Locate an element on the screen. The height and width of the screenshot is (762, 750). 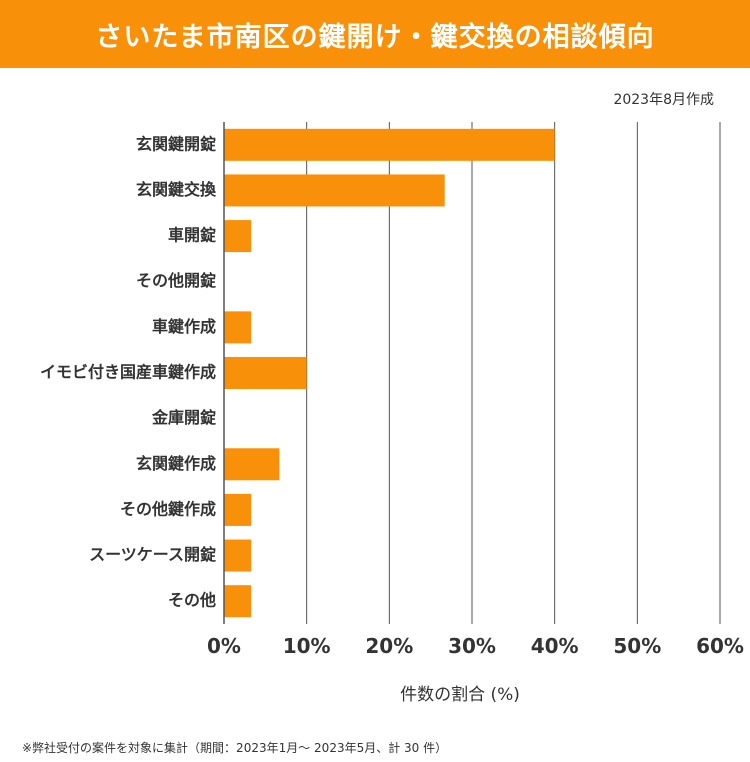
category-label-2: 車開錠 is located at coordinates (192, 235).